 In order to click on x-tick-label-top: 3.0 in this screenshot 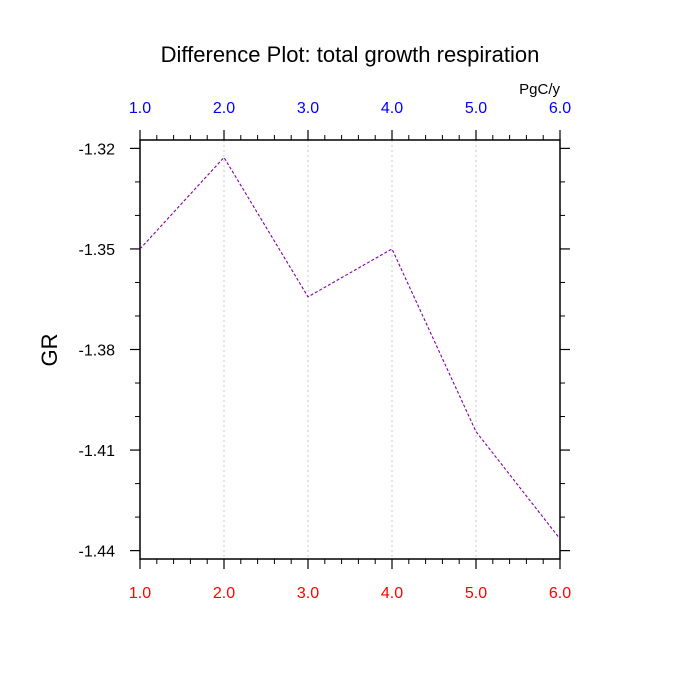, I will do `click(308, 108)`.